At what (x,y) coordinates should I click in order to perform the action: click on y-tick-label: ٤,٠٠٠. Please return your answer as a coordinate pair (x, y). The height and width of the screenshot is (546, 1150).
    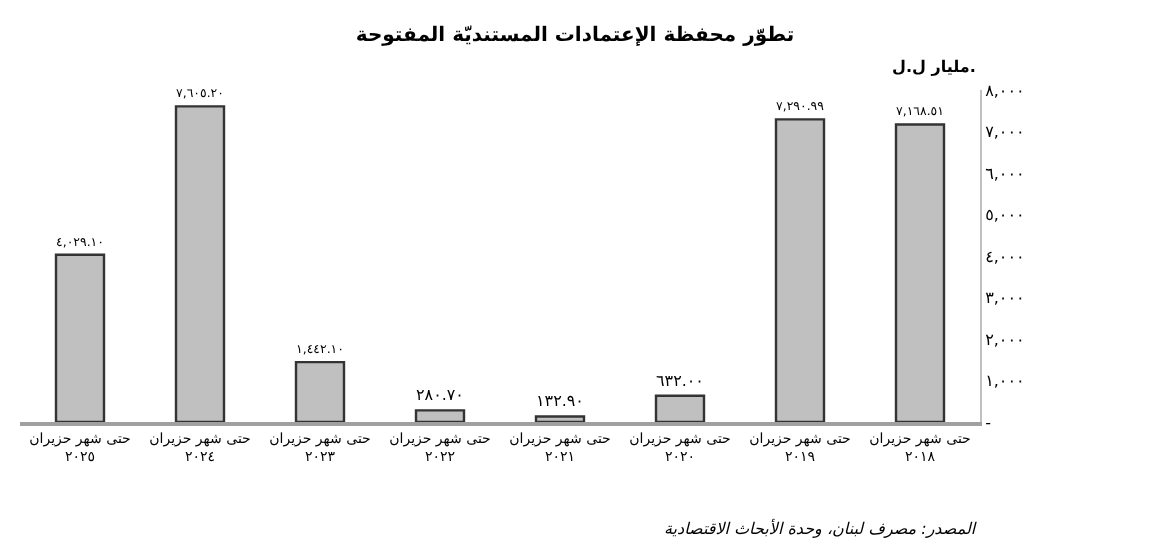
    Looking at the image, I should click on (1005, 256).